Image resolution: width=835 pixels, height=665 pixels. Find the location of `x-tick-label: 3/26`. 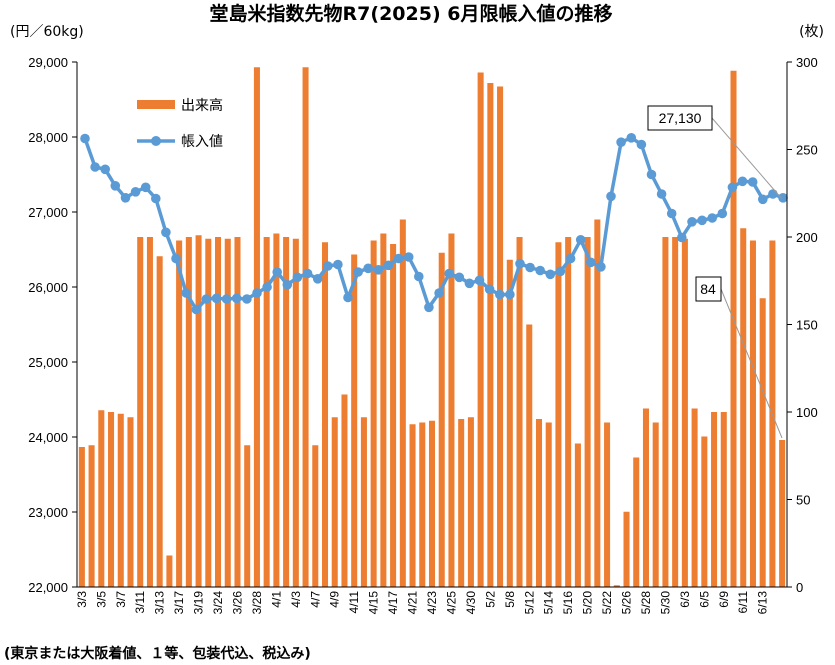

x-tick-label: 3/26 is located at coordinates (237, 603).